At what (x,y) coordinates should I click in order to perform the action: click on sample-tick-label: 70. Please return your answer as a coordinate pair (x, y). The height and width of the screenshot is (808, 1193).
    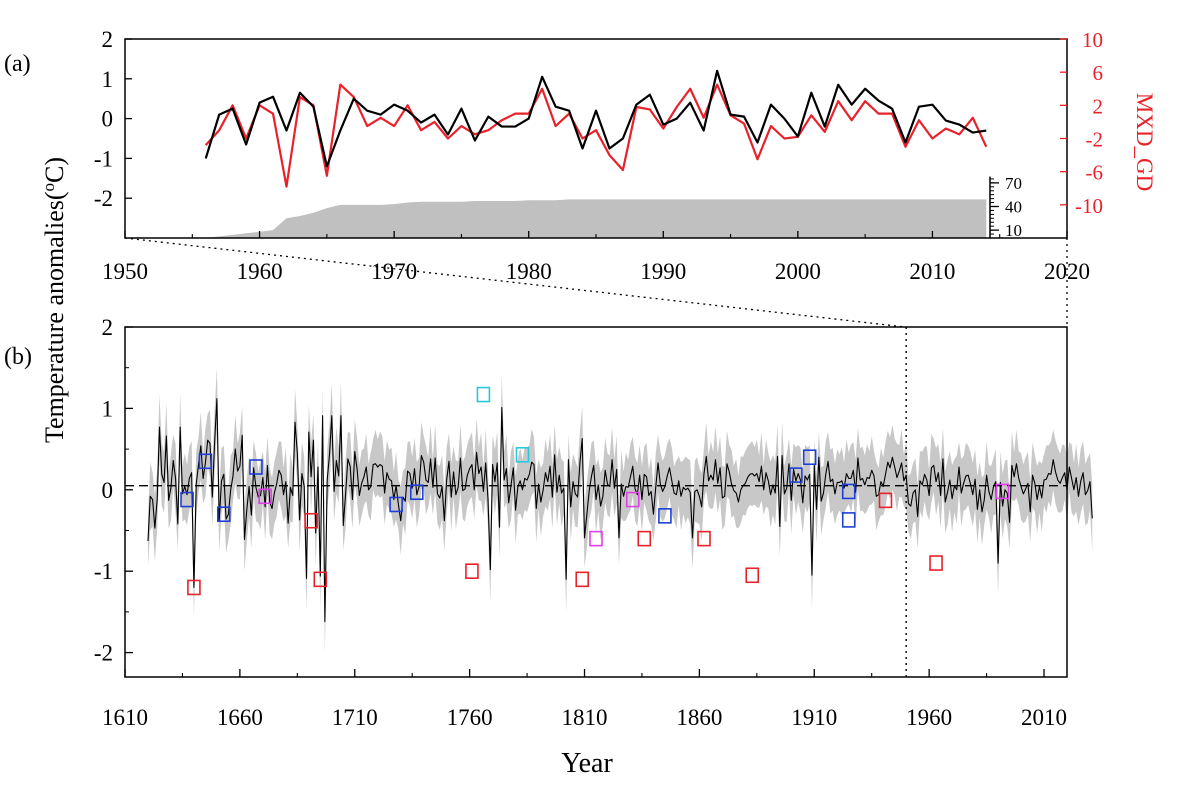
    Looking at the image, I should click on (1013, 183).